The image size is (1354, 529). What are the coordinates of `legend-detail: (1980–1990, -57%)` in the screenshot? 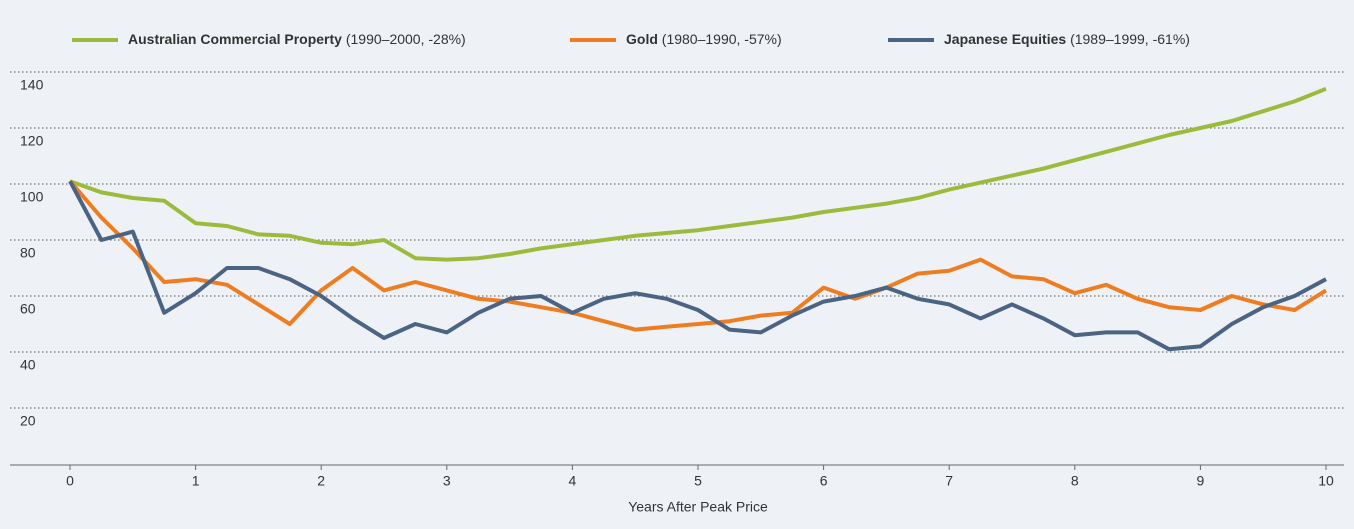 It's located at (722, 39).